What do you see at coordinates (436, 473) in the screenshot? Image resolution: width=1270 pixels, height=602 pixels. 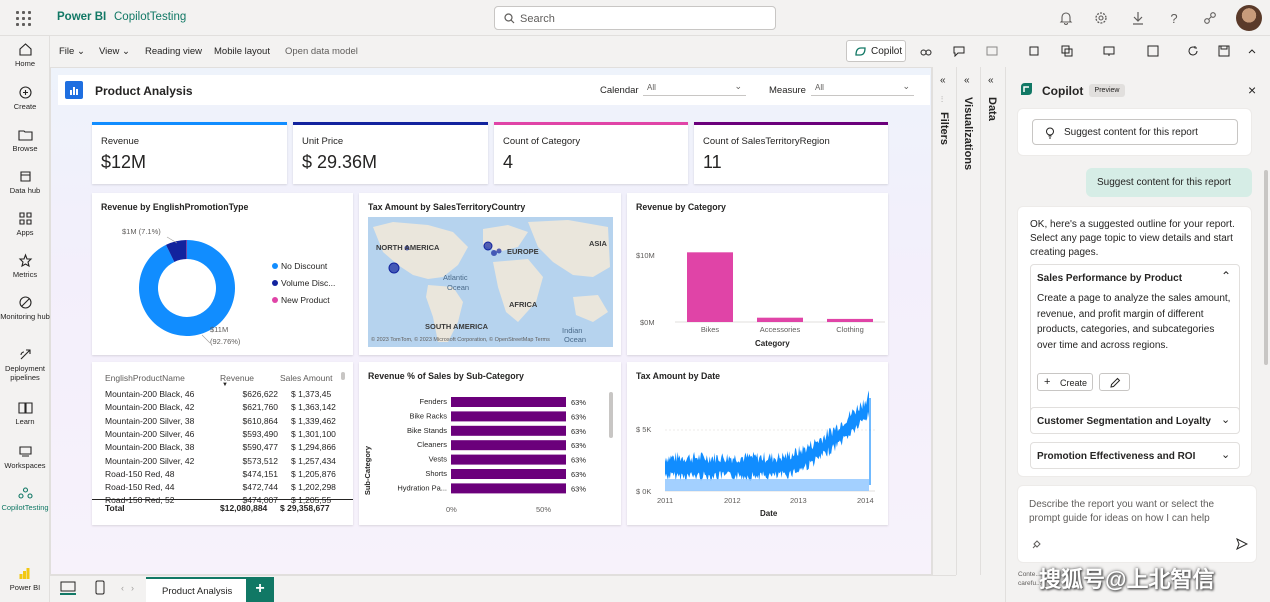 I see `y-tick-label: Shorts` at bounding box center [436, 473].